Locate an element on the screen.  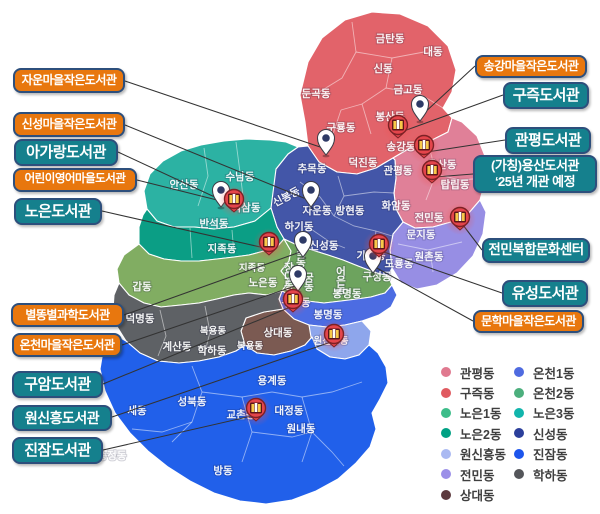
dong-label-반석동: 반석동 is located at coordinates (214, 223).